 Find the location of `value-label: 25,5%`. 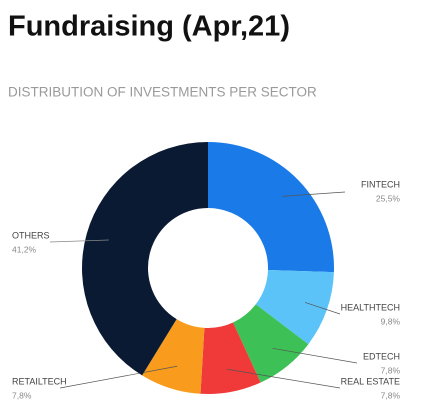

value-label: 25,5% is located at coordinates (388, 198).